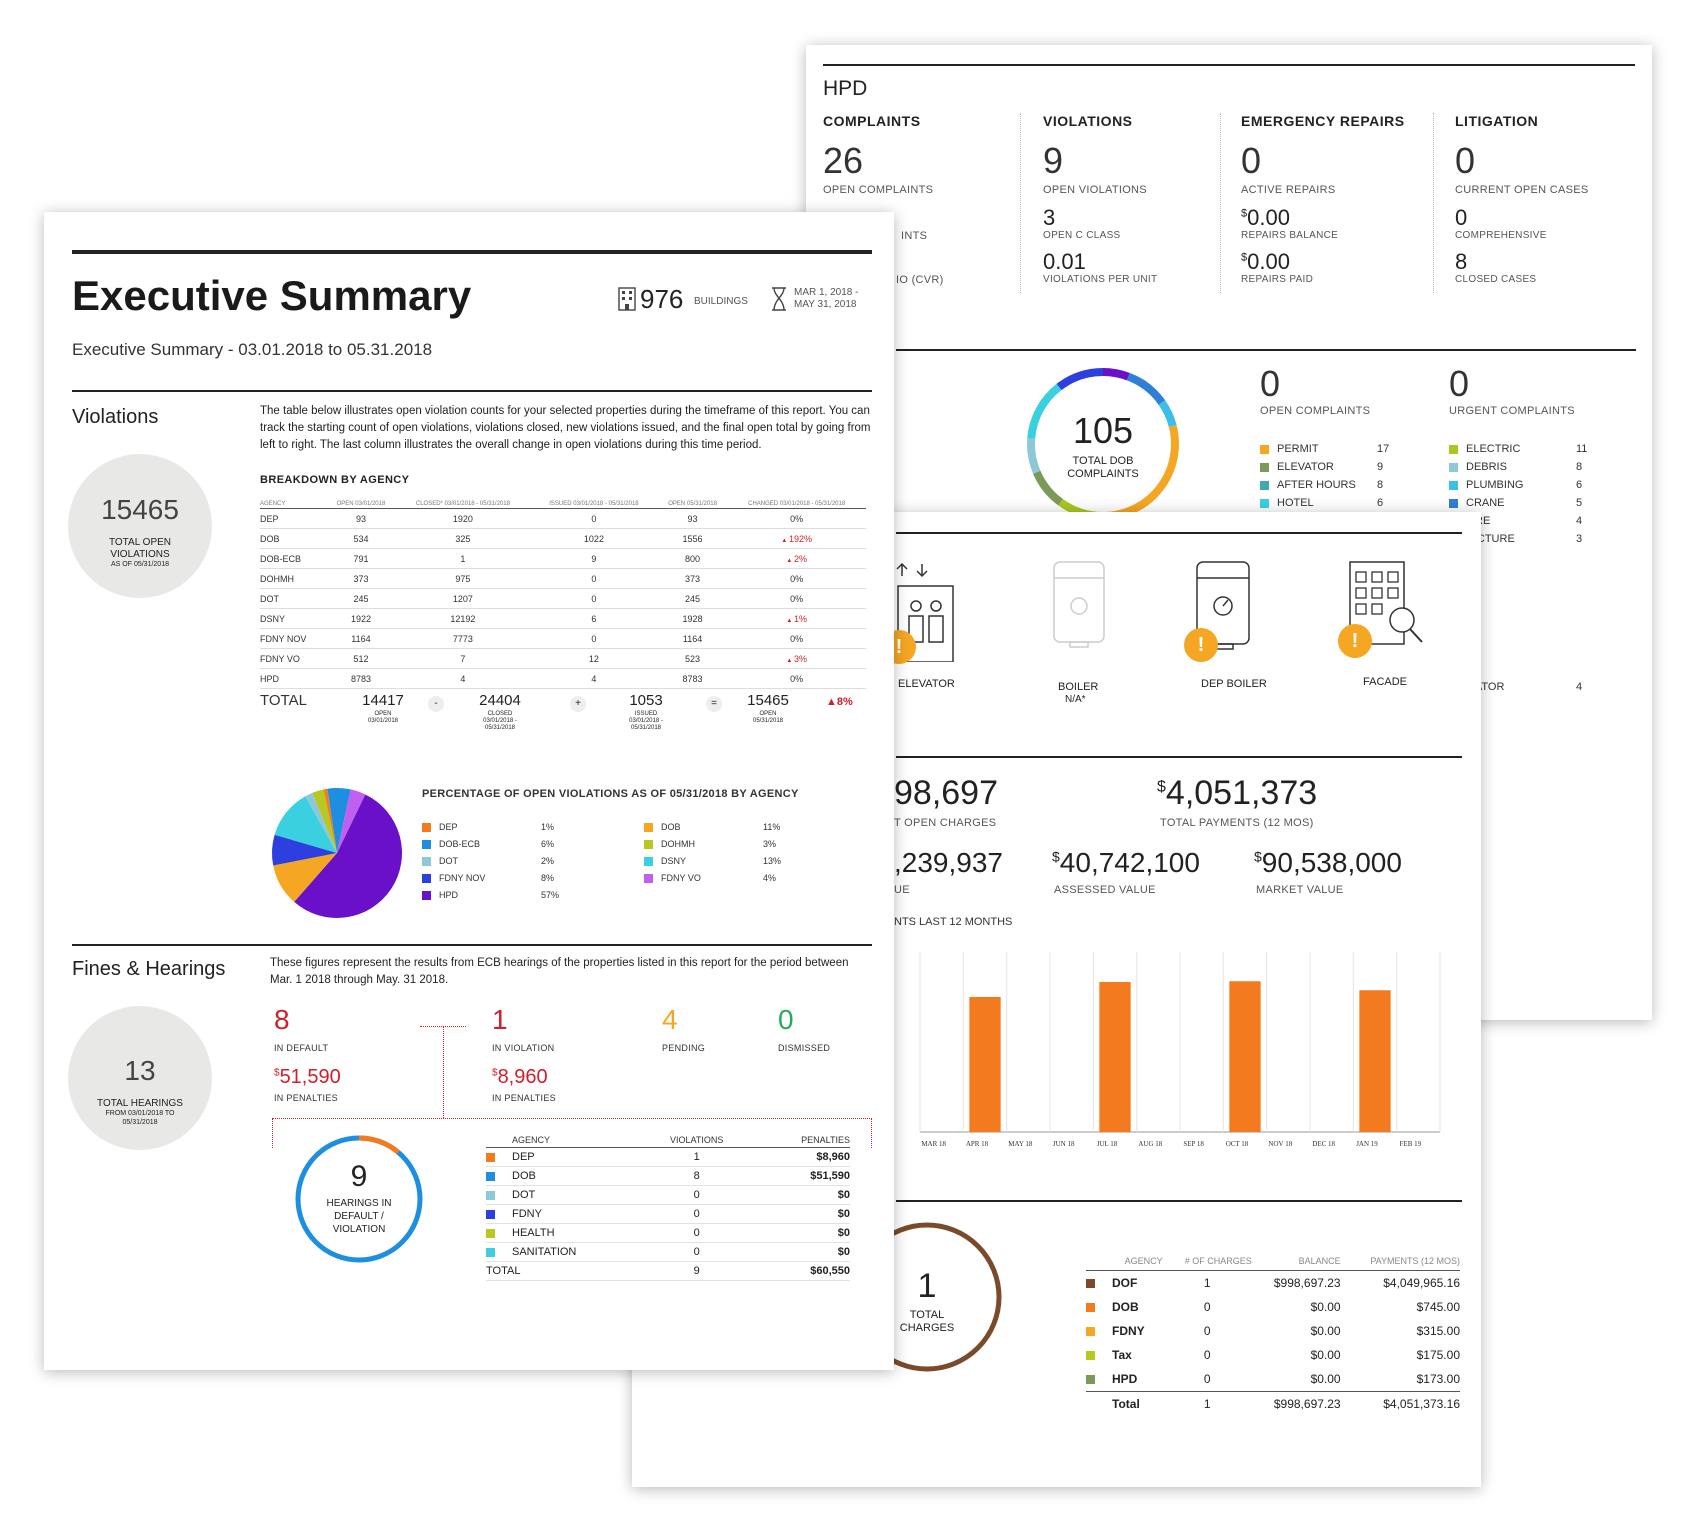 The width and height of the screenshot is (1690, 1522). What do you see at coordinates (1082, 235) in the screenshot?
I see `violations-c-class-label: OPEN C CLASS` at bounding box center [1082, 235].